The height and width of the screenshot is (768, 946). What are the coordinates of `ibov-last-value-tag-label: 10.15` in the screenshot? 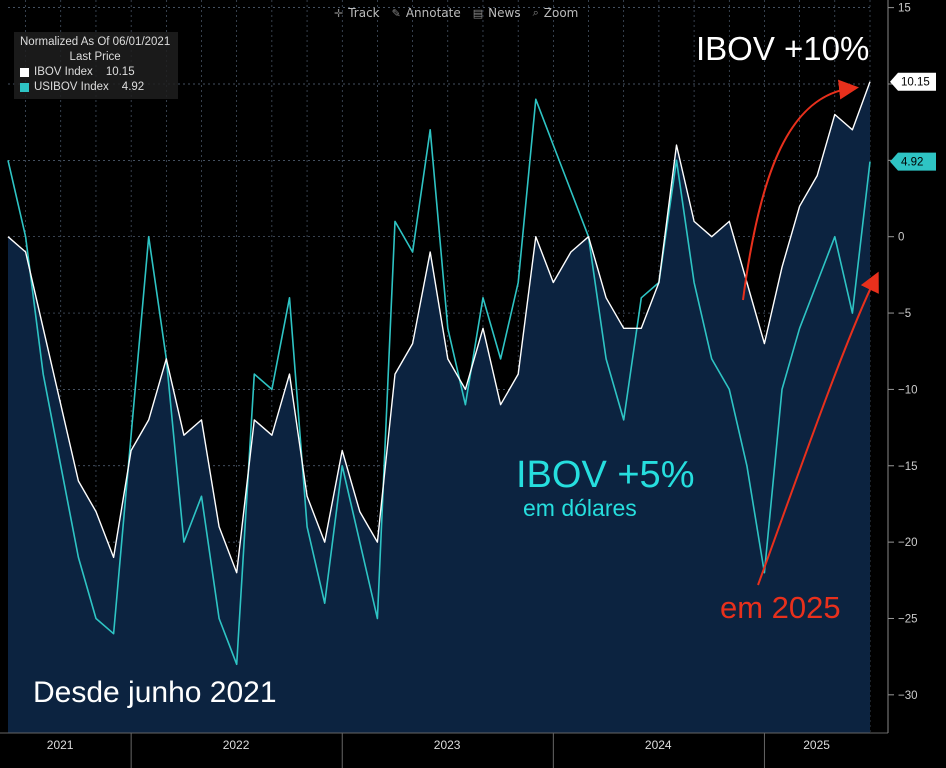 It's located at (915, 83).